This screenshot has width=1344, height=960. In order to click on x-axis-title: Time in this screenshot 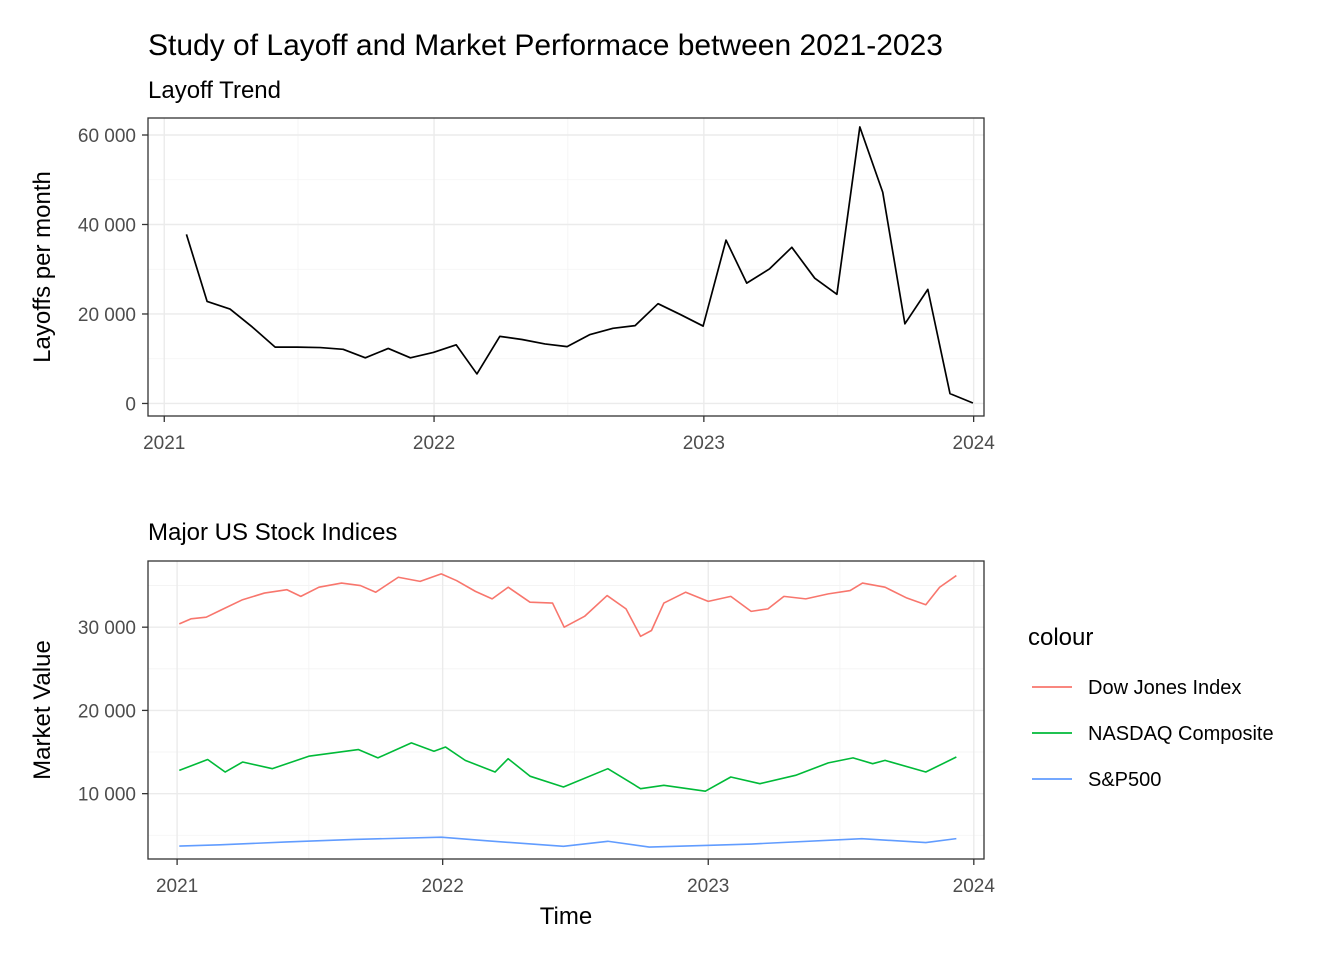, I will do `click(566, 916)`.